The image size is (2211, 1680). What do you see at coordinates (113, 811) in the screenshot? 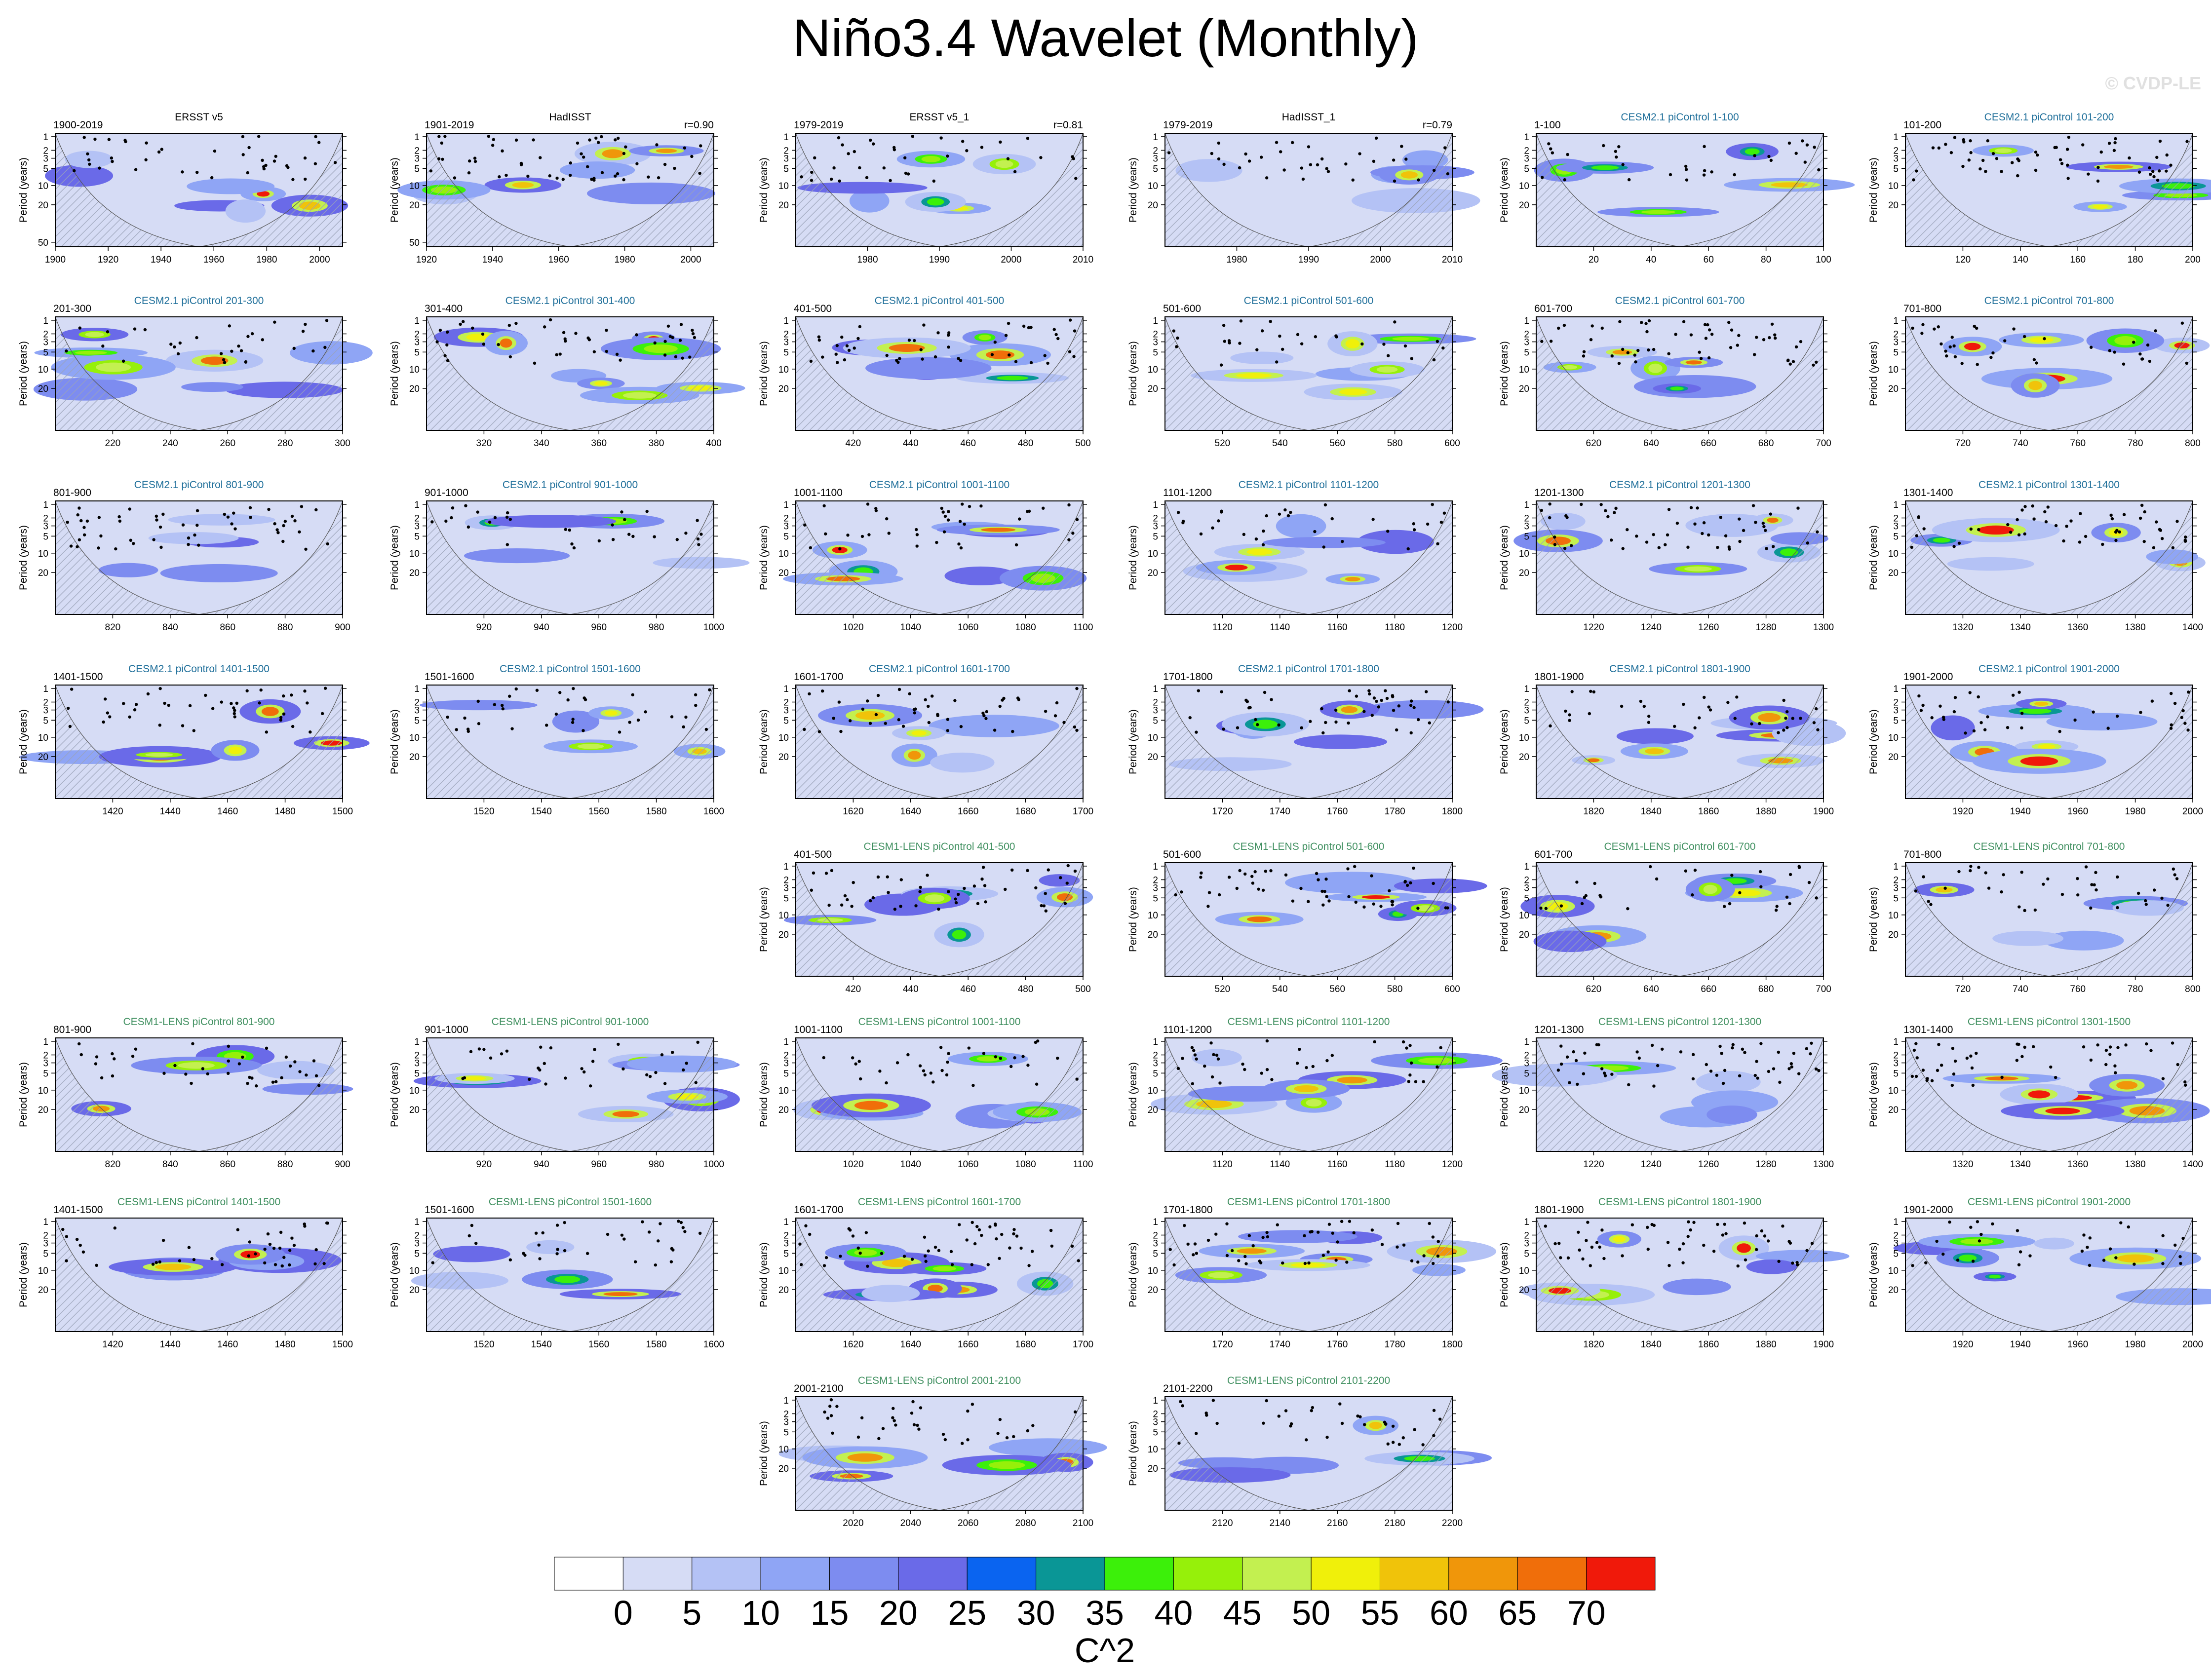
I see `x-tick-label: 1420` at bounding box center [113, 811].